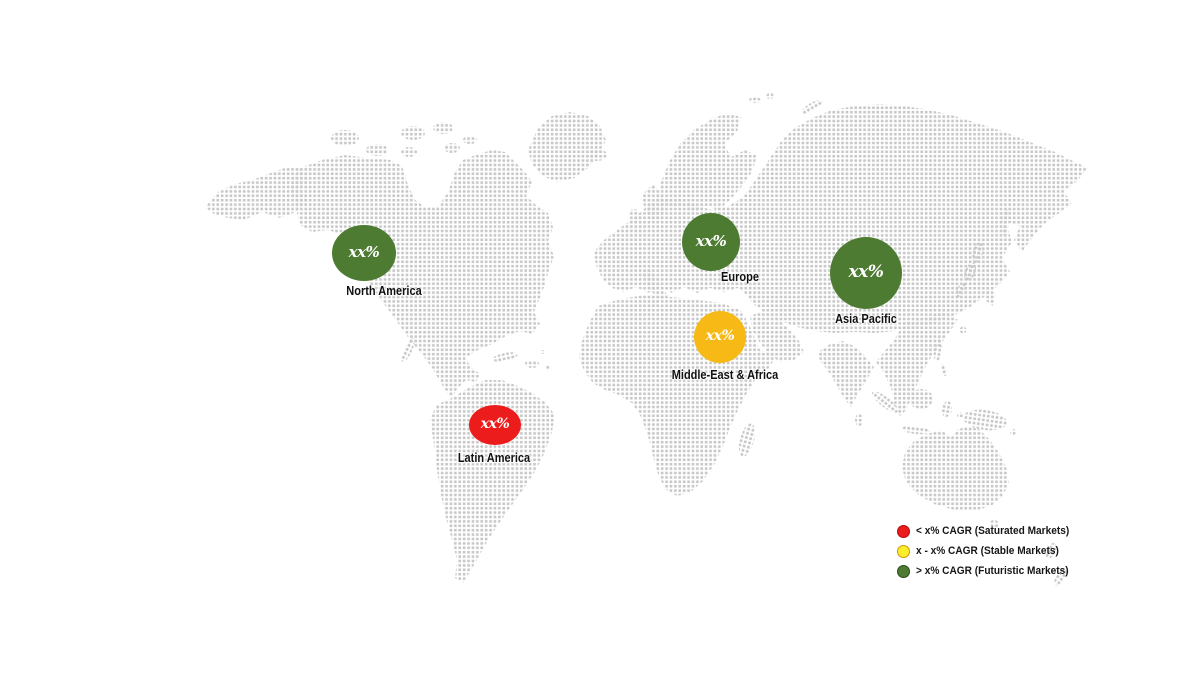 The width and height of the screenshot is (1200, 675). I want to click on continent-africa, so click(677, 395).